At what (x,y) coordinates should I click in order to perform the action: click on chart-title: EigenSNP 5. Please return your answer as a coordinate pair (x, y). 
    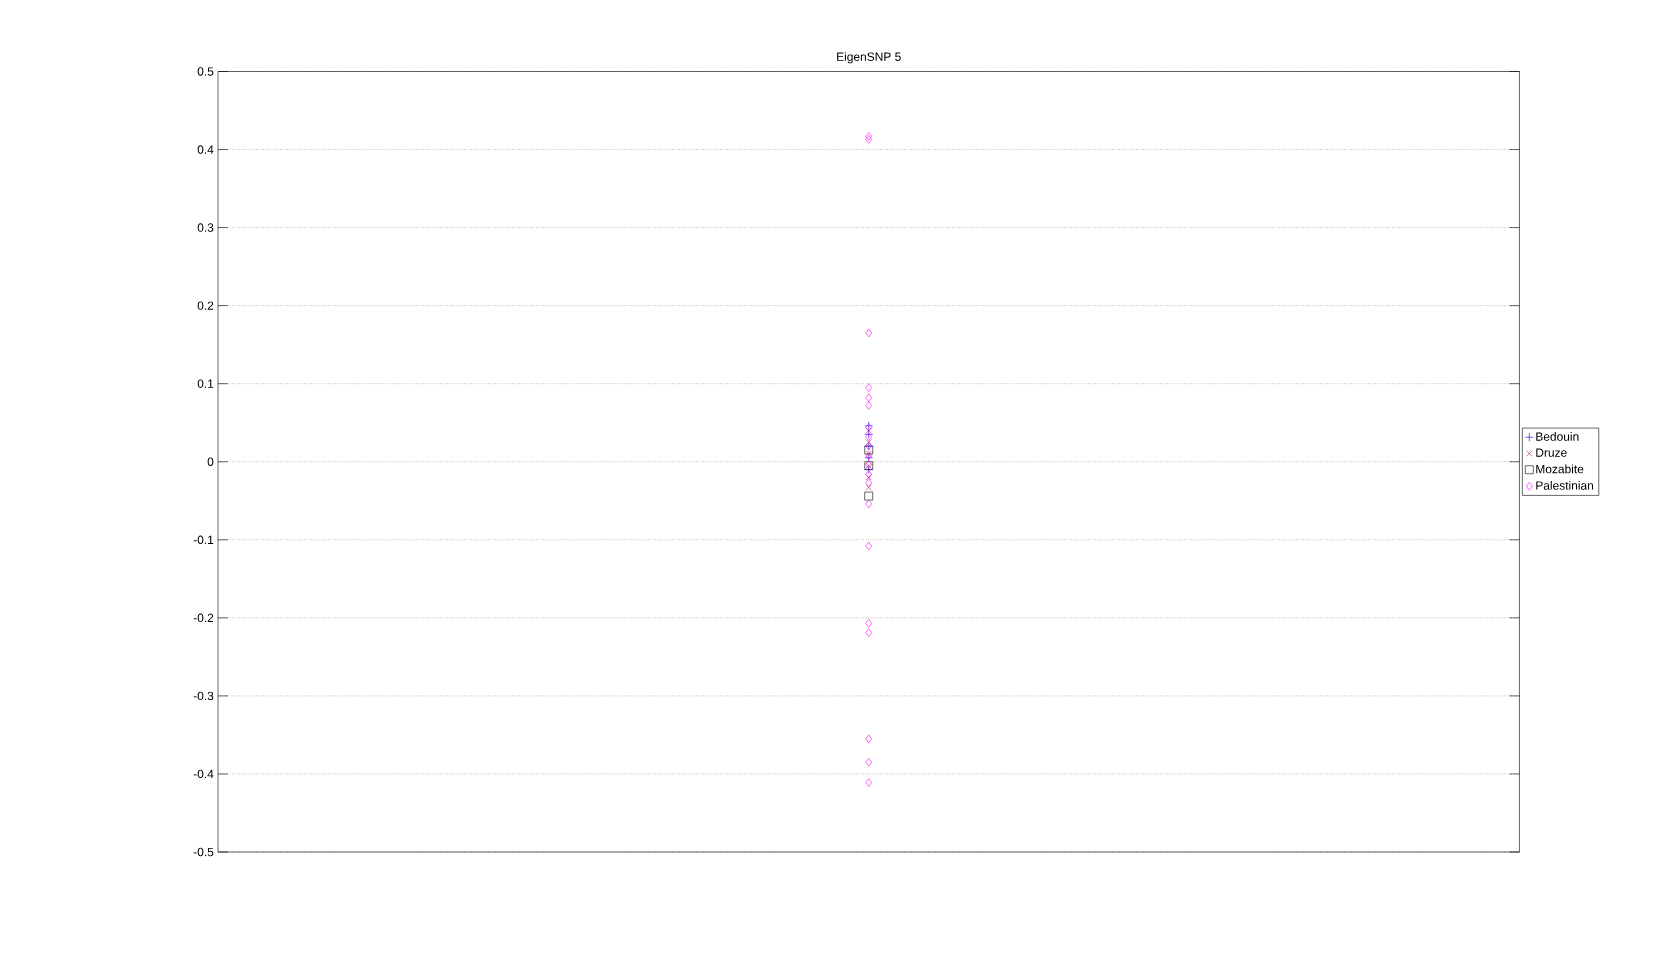
    Looking at the image, I should click on (869, 58).